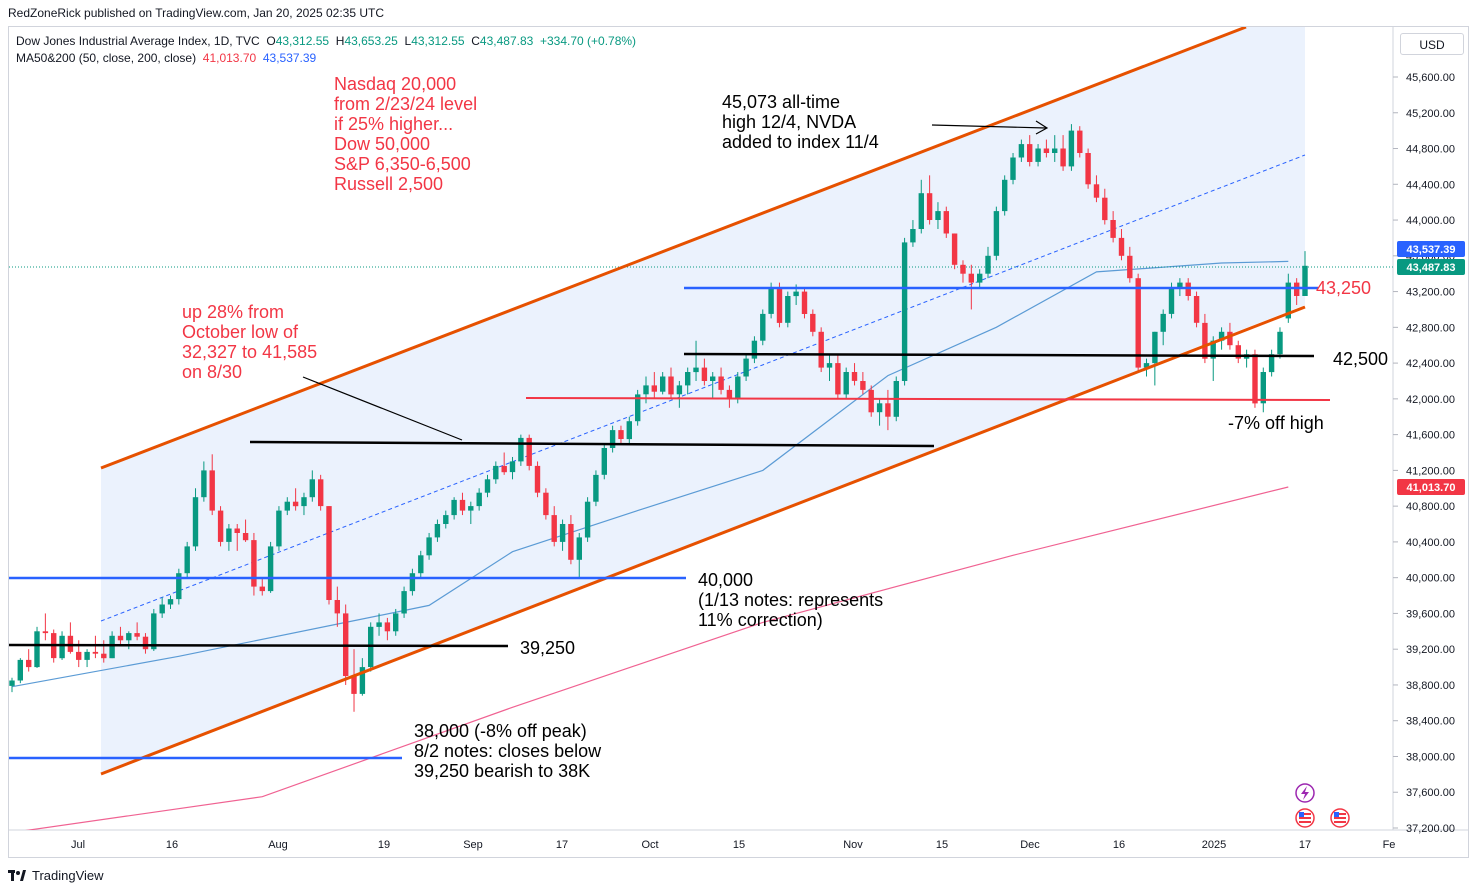 This screenshot has width=1479, height=894. Describe the element at coordinates (106, 58) in the screenshot. I see `ma-indicator-name: MA50&200 (50, close, 200, close)` at that location.